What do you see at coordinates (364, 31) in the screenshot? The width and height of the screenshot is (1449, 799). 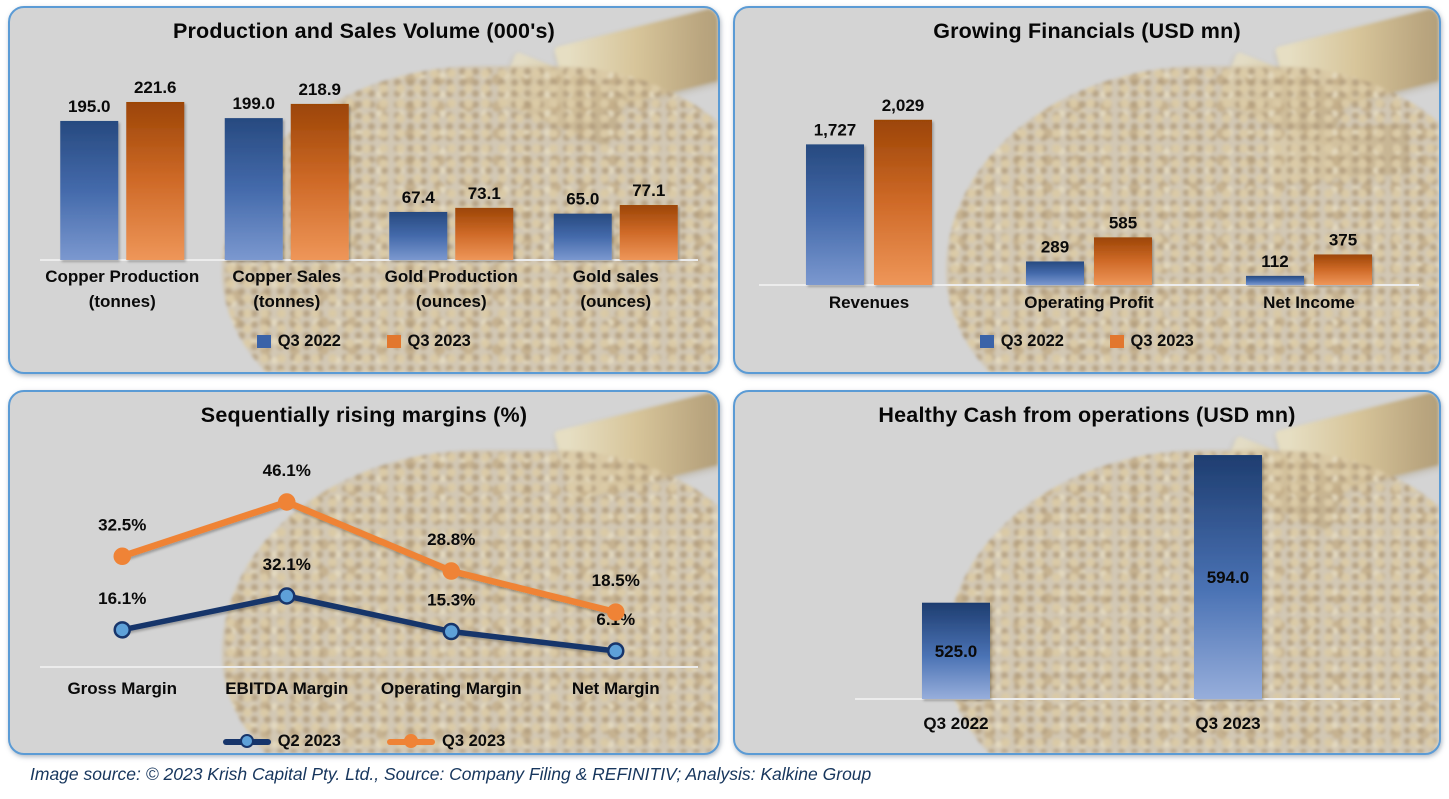 I see `chart-title: Production and Sales Volume (000's)` at bounding box center [364, 31].